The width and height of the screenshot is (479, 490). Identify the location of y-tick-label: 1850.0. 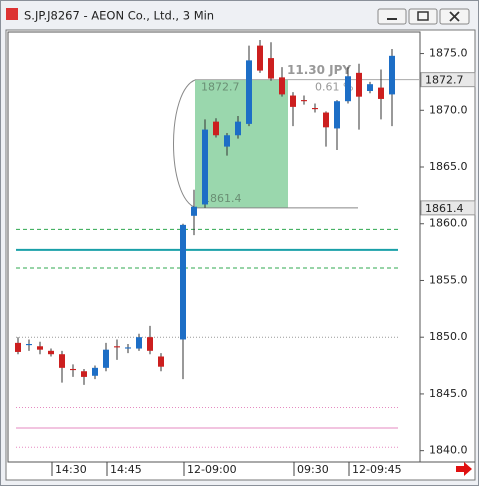
(448, 336).